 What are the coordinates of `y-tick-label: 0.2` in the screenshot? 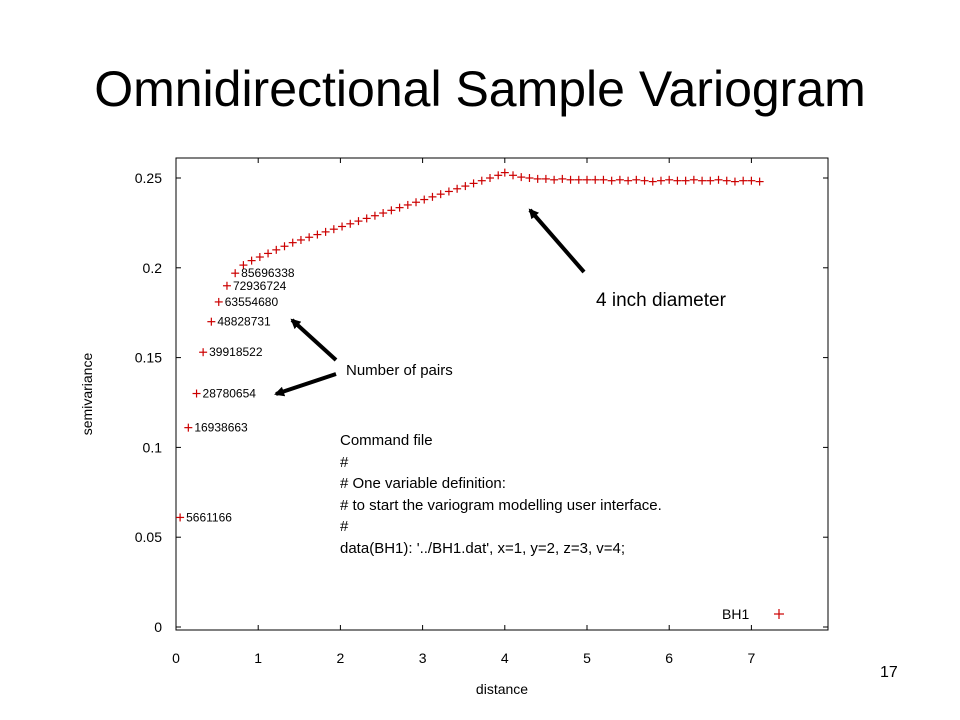 It's located at (153, 268).